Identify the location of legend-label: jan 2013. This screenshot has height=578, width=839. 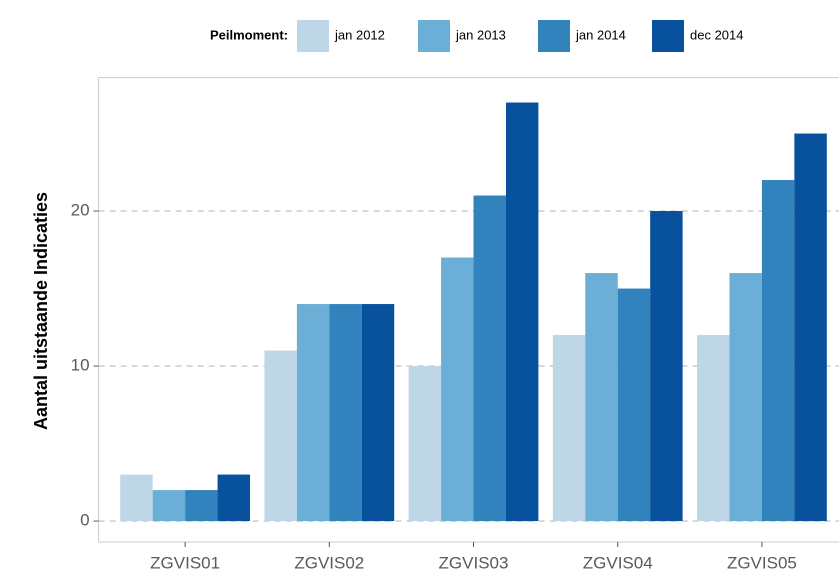
(480, 34).